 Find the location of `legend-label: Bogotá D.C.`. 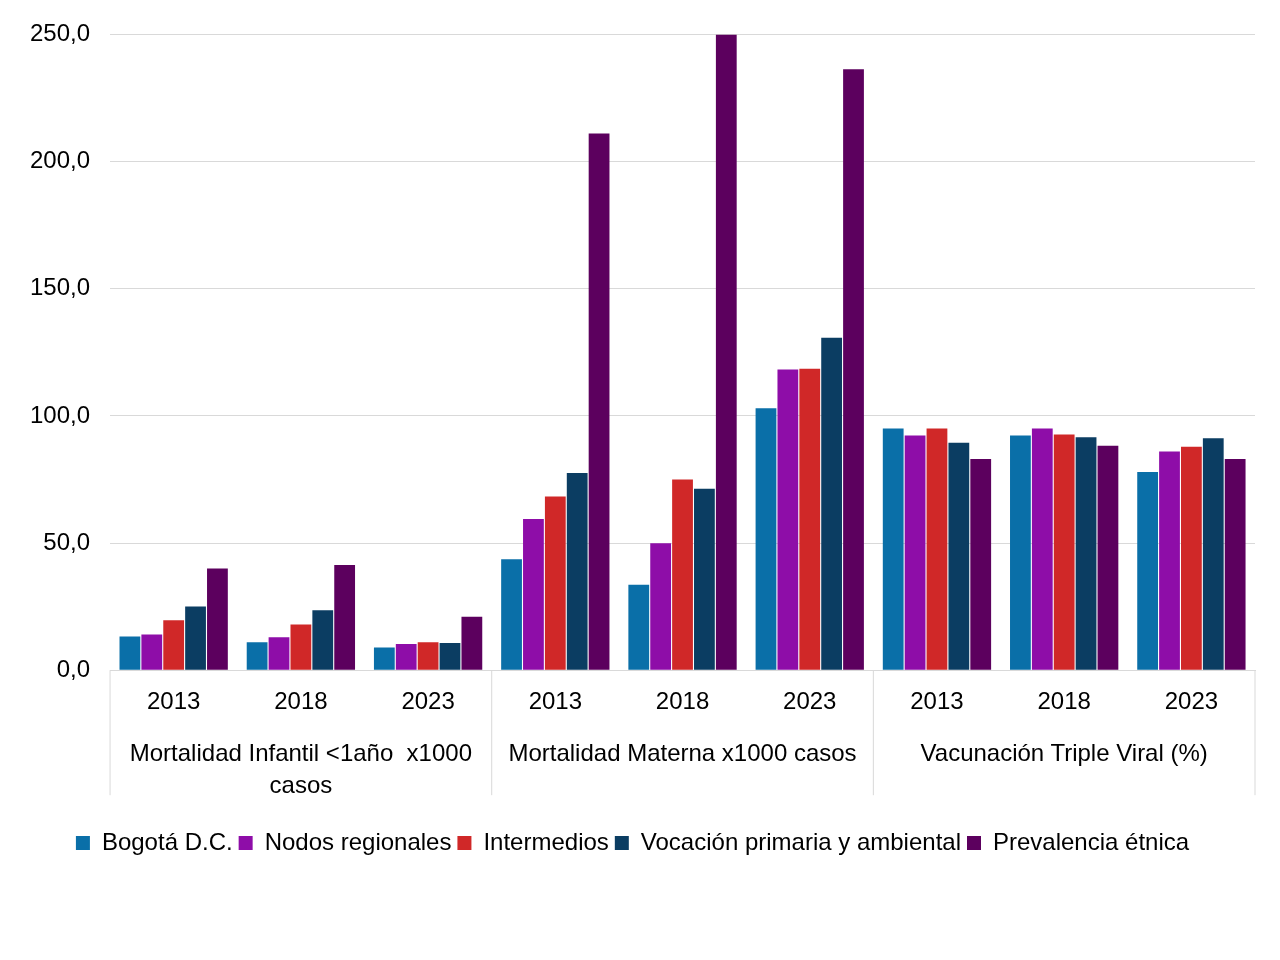

legend-label: Bogotá D.C. is located at coordinates (167, 841).